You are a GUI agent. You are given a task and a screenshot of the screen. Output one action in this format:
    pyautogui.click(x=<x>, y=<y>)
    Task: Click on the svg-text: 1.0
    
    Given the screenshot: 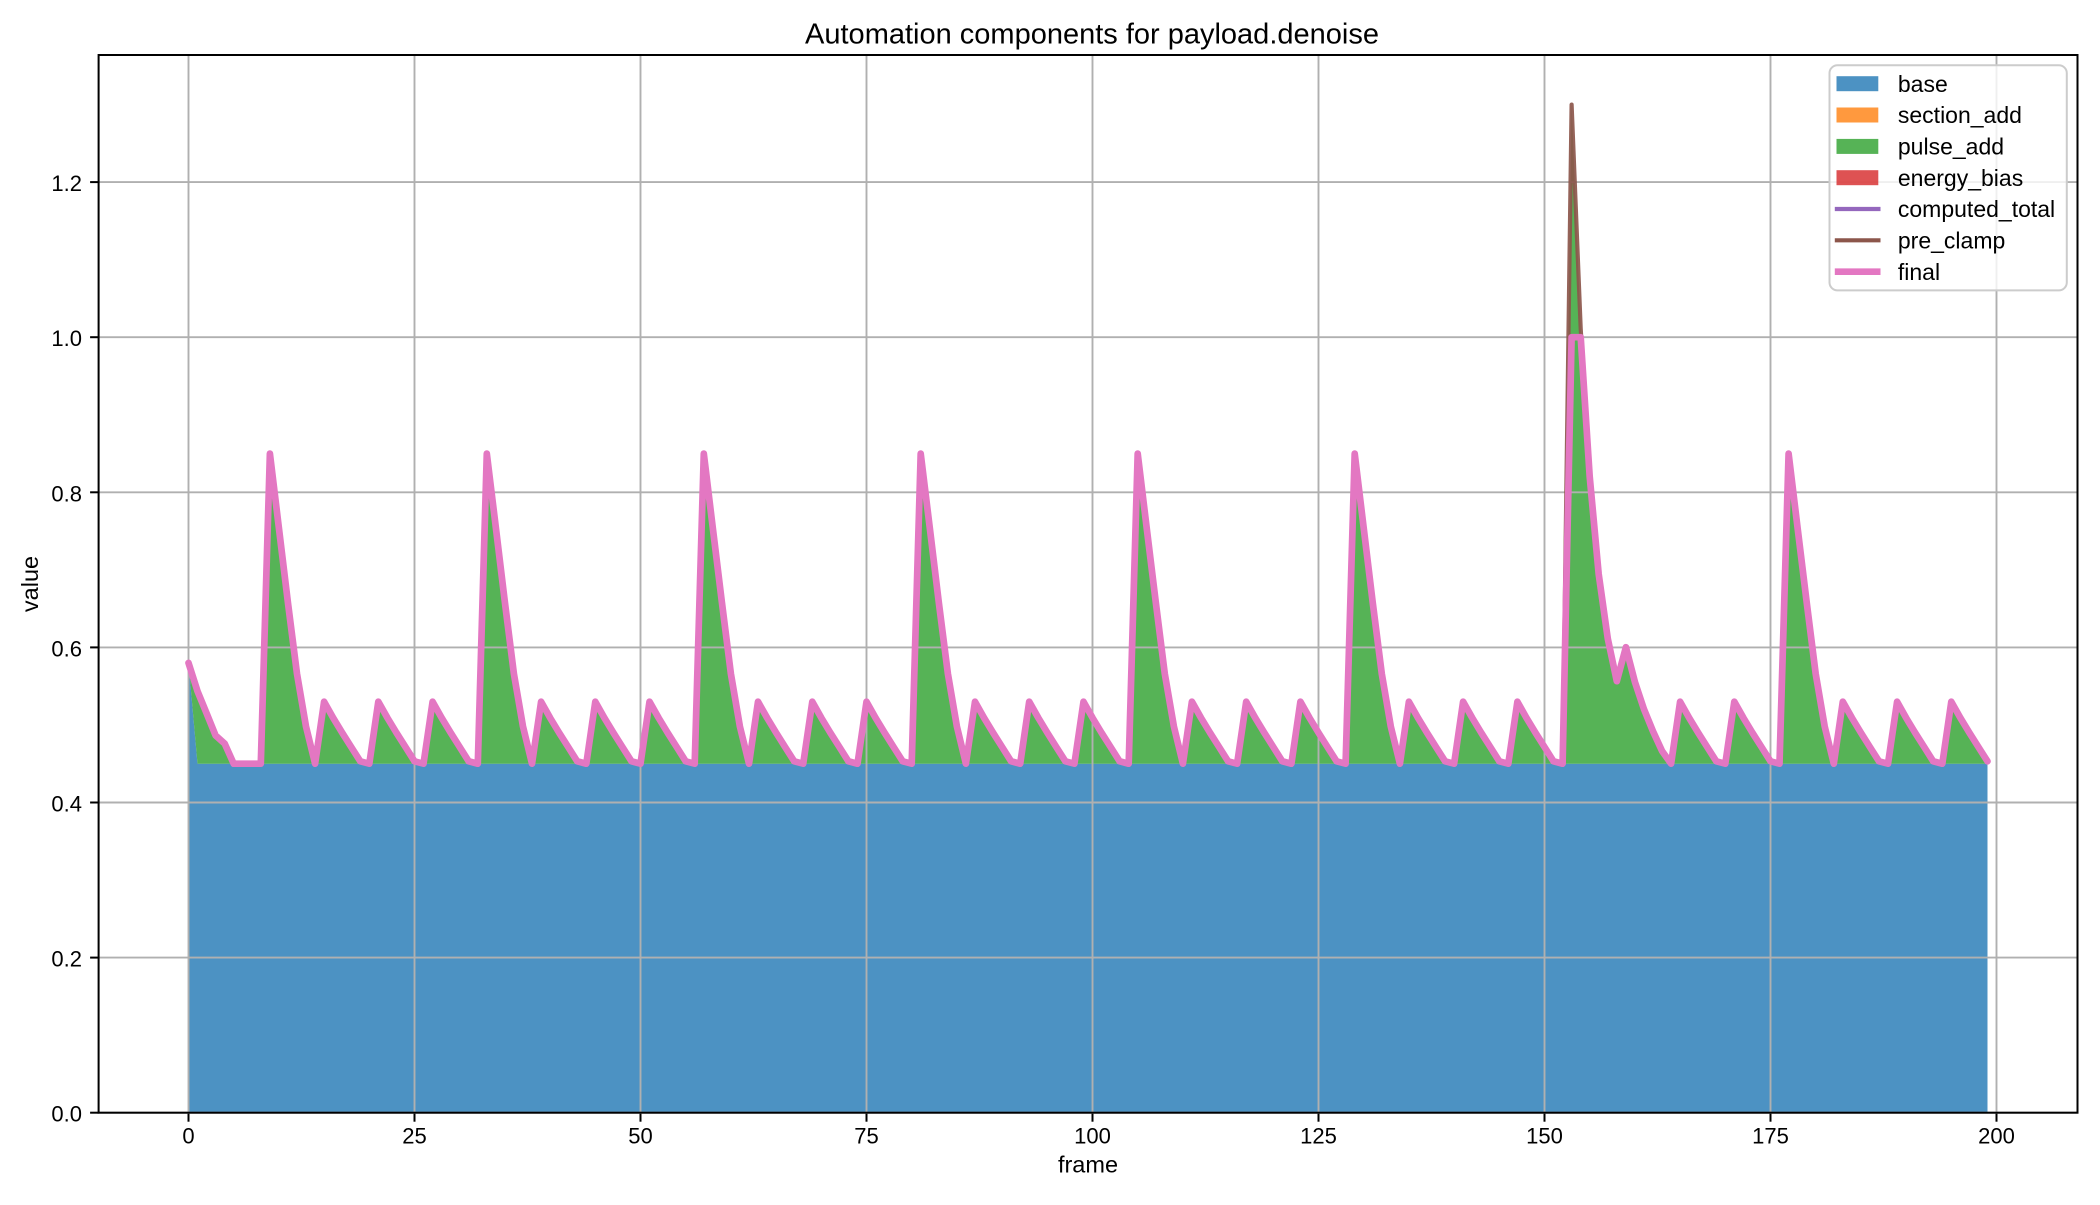 What is the action you would take?
    pyautogui.click(x=66, y=338)
    